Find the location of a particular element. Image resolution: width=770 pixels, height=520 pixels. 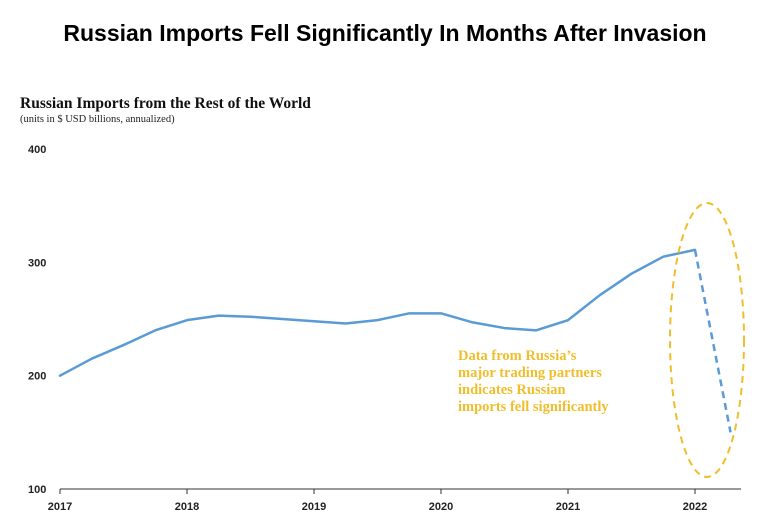

annotation-text-line: indicates Russian is located at coordinates (512, 390).